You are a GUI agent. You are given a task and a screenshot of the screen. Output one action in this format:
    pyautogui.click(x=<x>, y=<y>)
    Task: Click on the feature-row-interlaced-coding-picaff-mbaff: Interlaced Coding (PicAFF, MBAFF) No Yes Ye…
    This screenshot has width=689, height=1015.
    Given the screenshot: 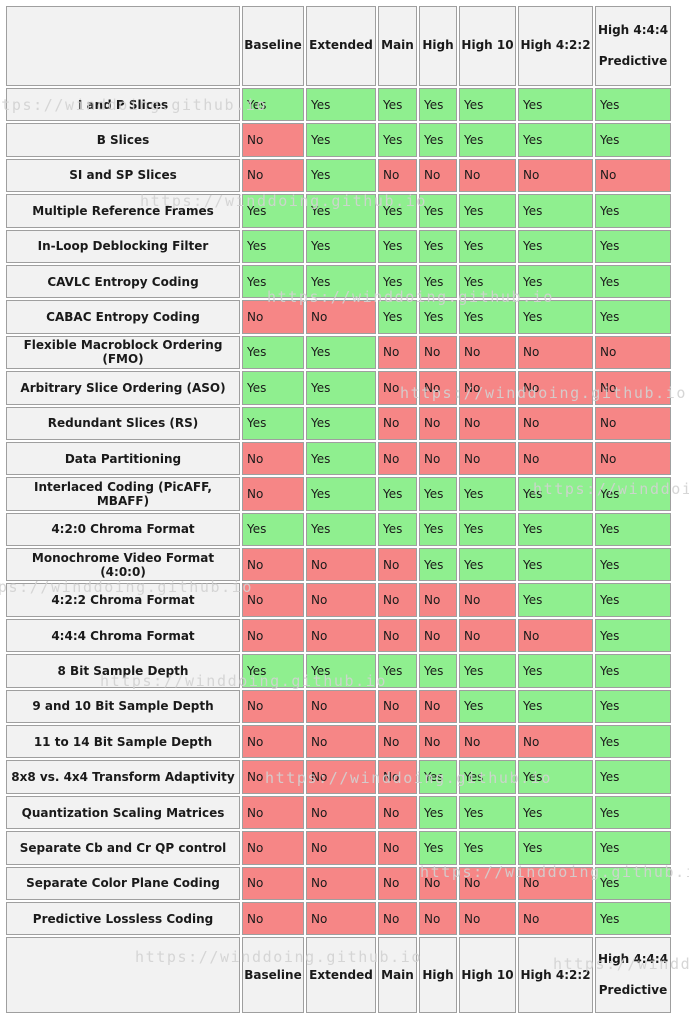 What is the action you would take?
    pyautogui.click(x=338, y=494)
    